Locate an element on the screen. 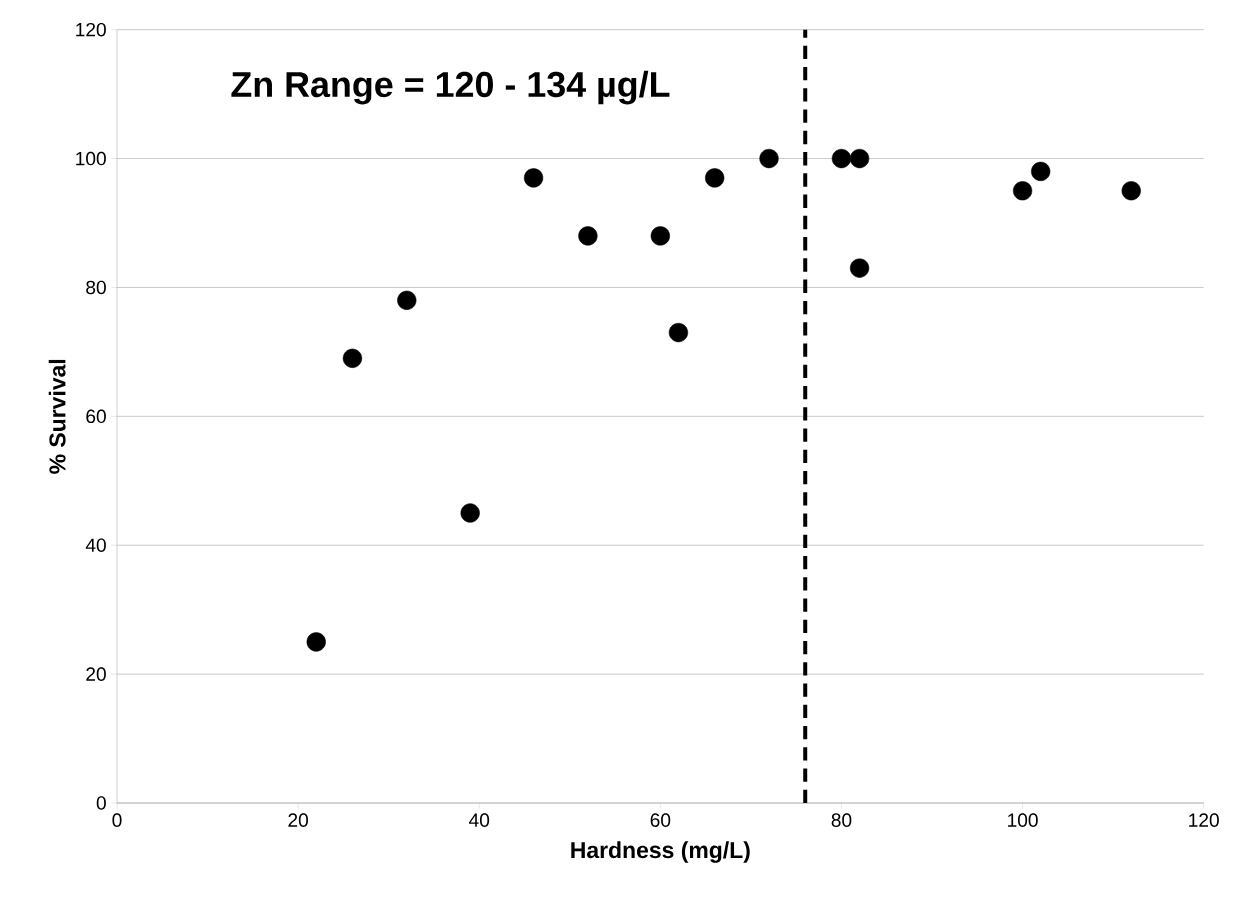 The width and height of the screenshot is (1243, 906). y-tick-label: 40 is located at coordinates (95, 545).